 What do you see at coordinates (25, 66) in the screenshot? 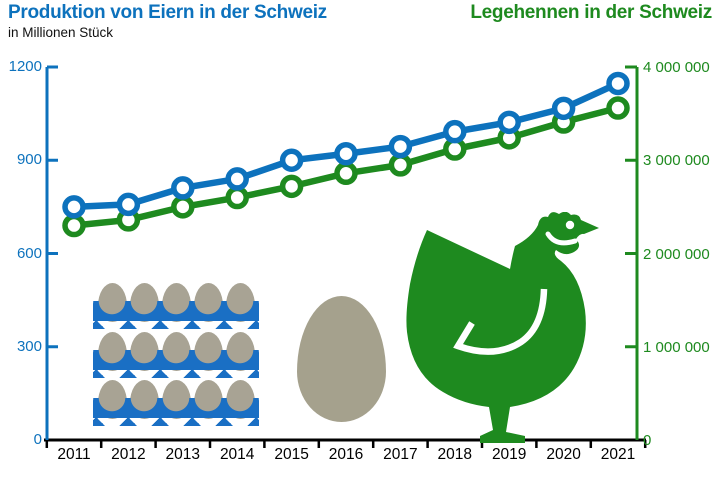
I see `left-axis-tick-label: 1200` at bounding box center [25, 66].